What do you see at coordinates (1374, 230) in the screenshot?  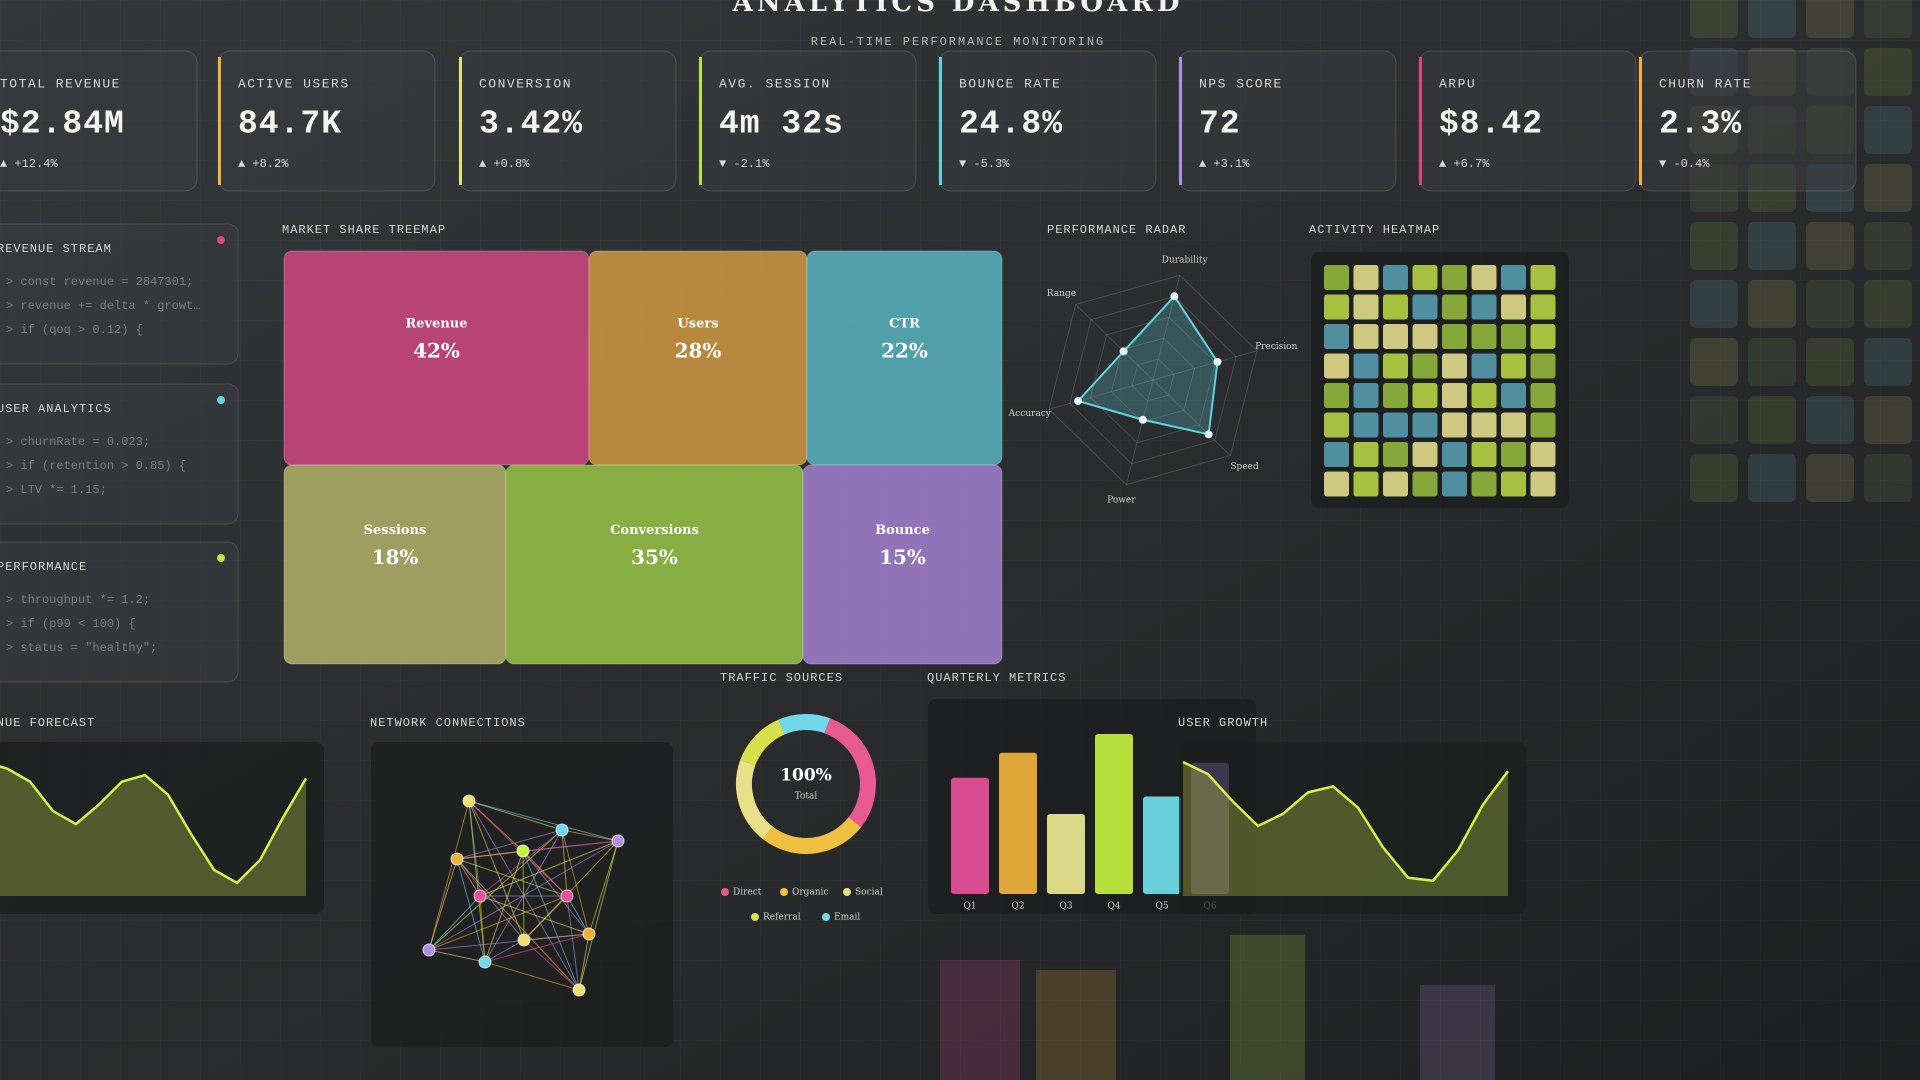 I see `section-title: ACTIVITY HEATMAP` at bounding box center [1374, 230].